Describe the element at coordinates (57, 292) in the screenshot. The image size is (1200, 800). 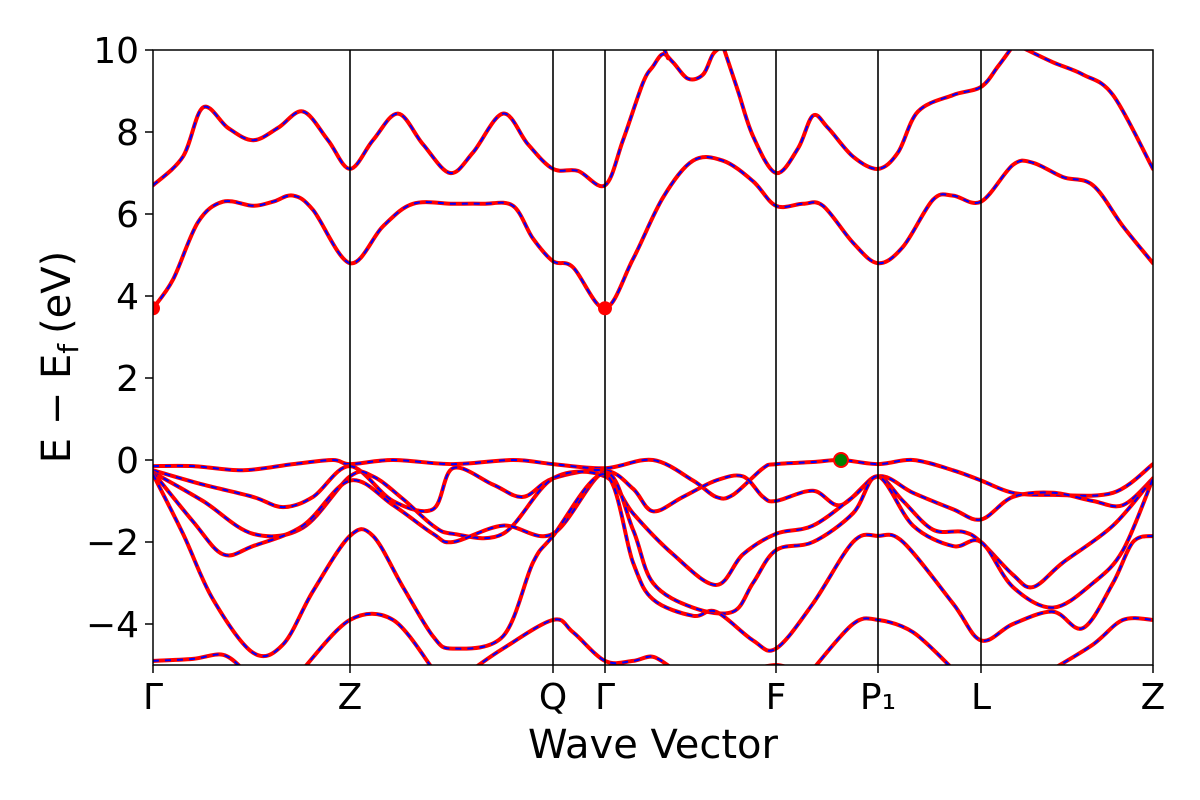
I see `y-axis-title-unit: (eV)` at that location.